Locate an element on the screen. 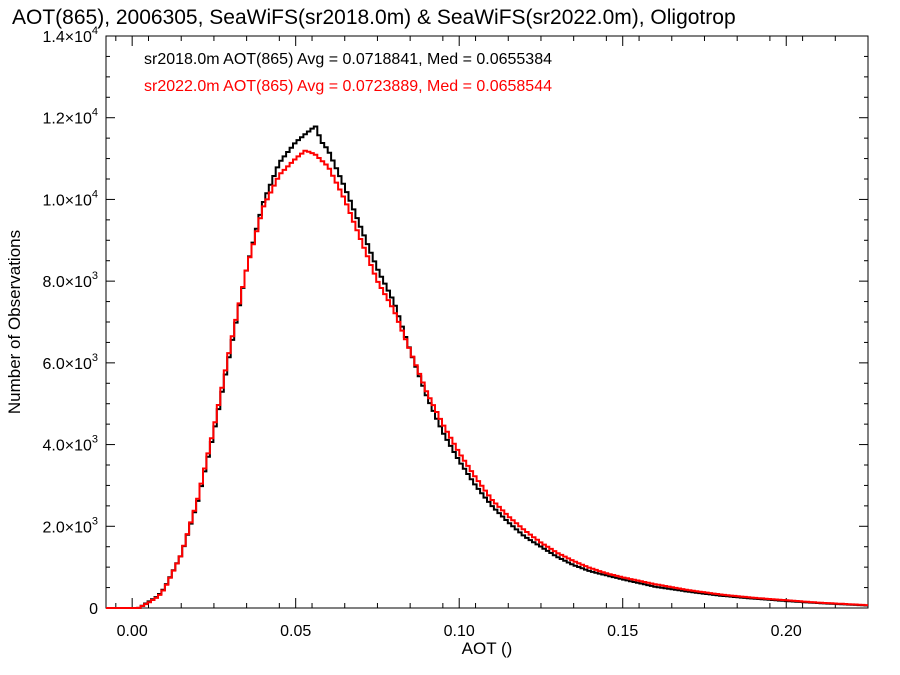 The height and width of the screenshot is (675, 900). x-axis-label: AOT () is located at coordinates (487, 648).